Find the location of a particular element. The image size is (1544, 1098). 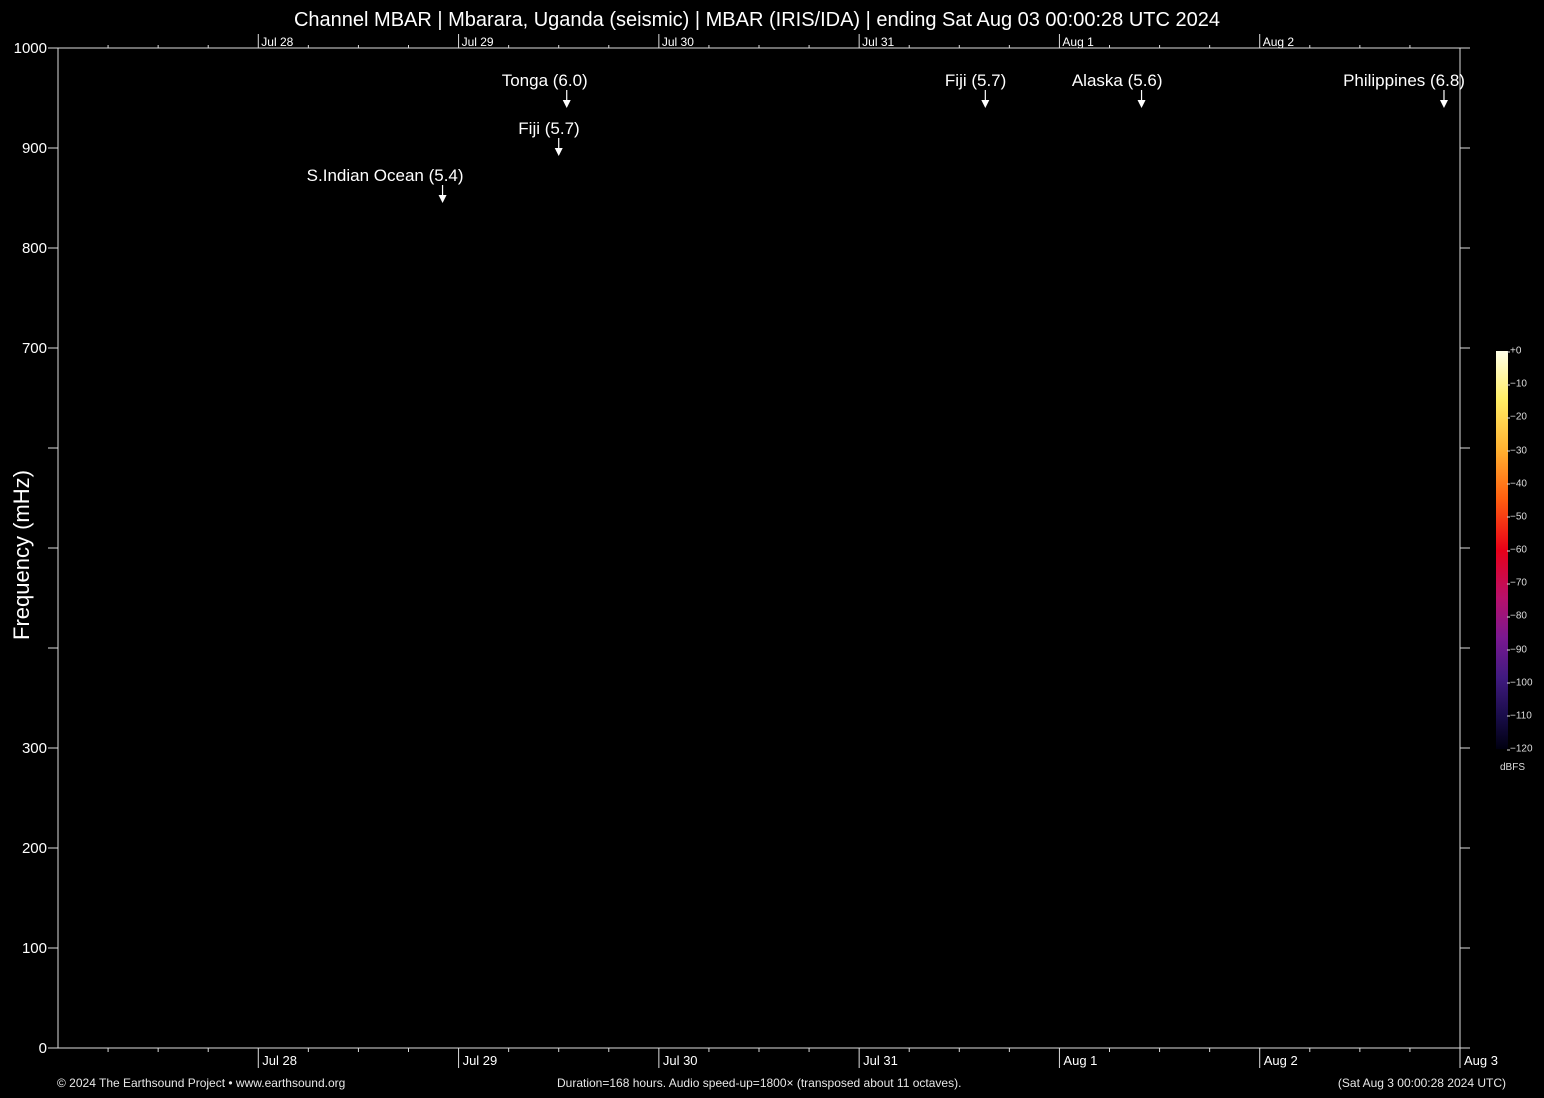

colorbar-tick-label: −20 is located at coordinates (1517, 417).